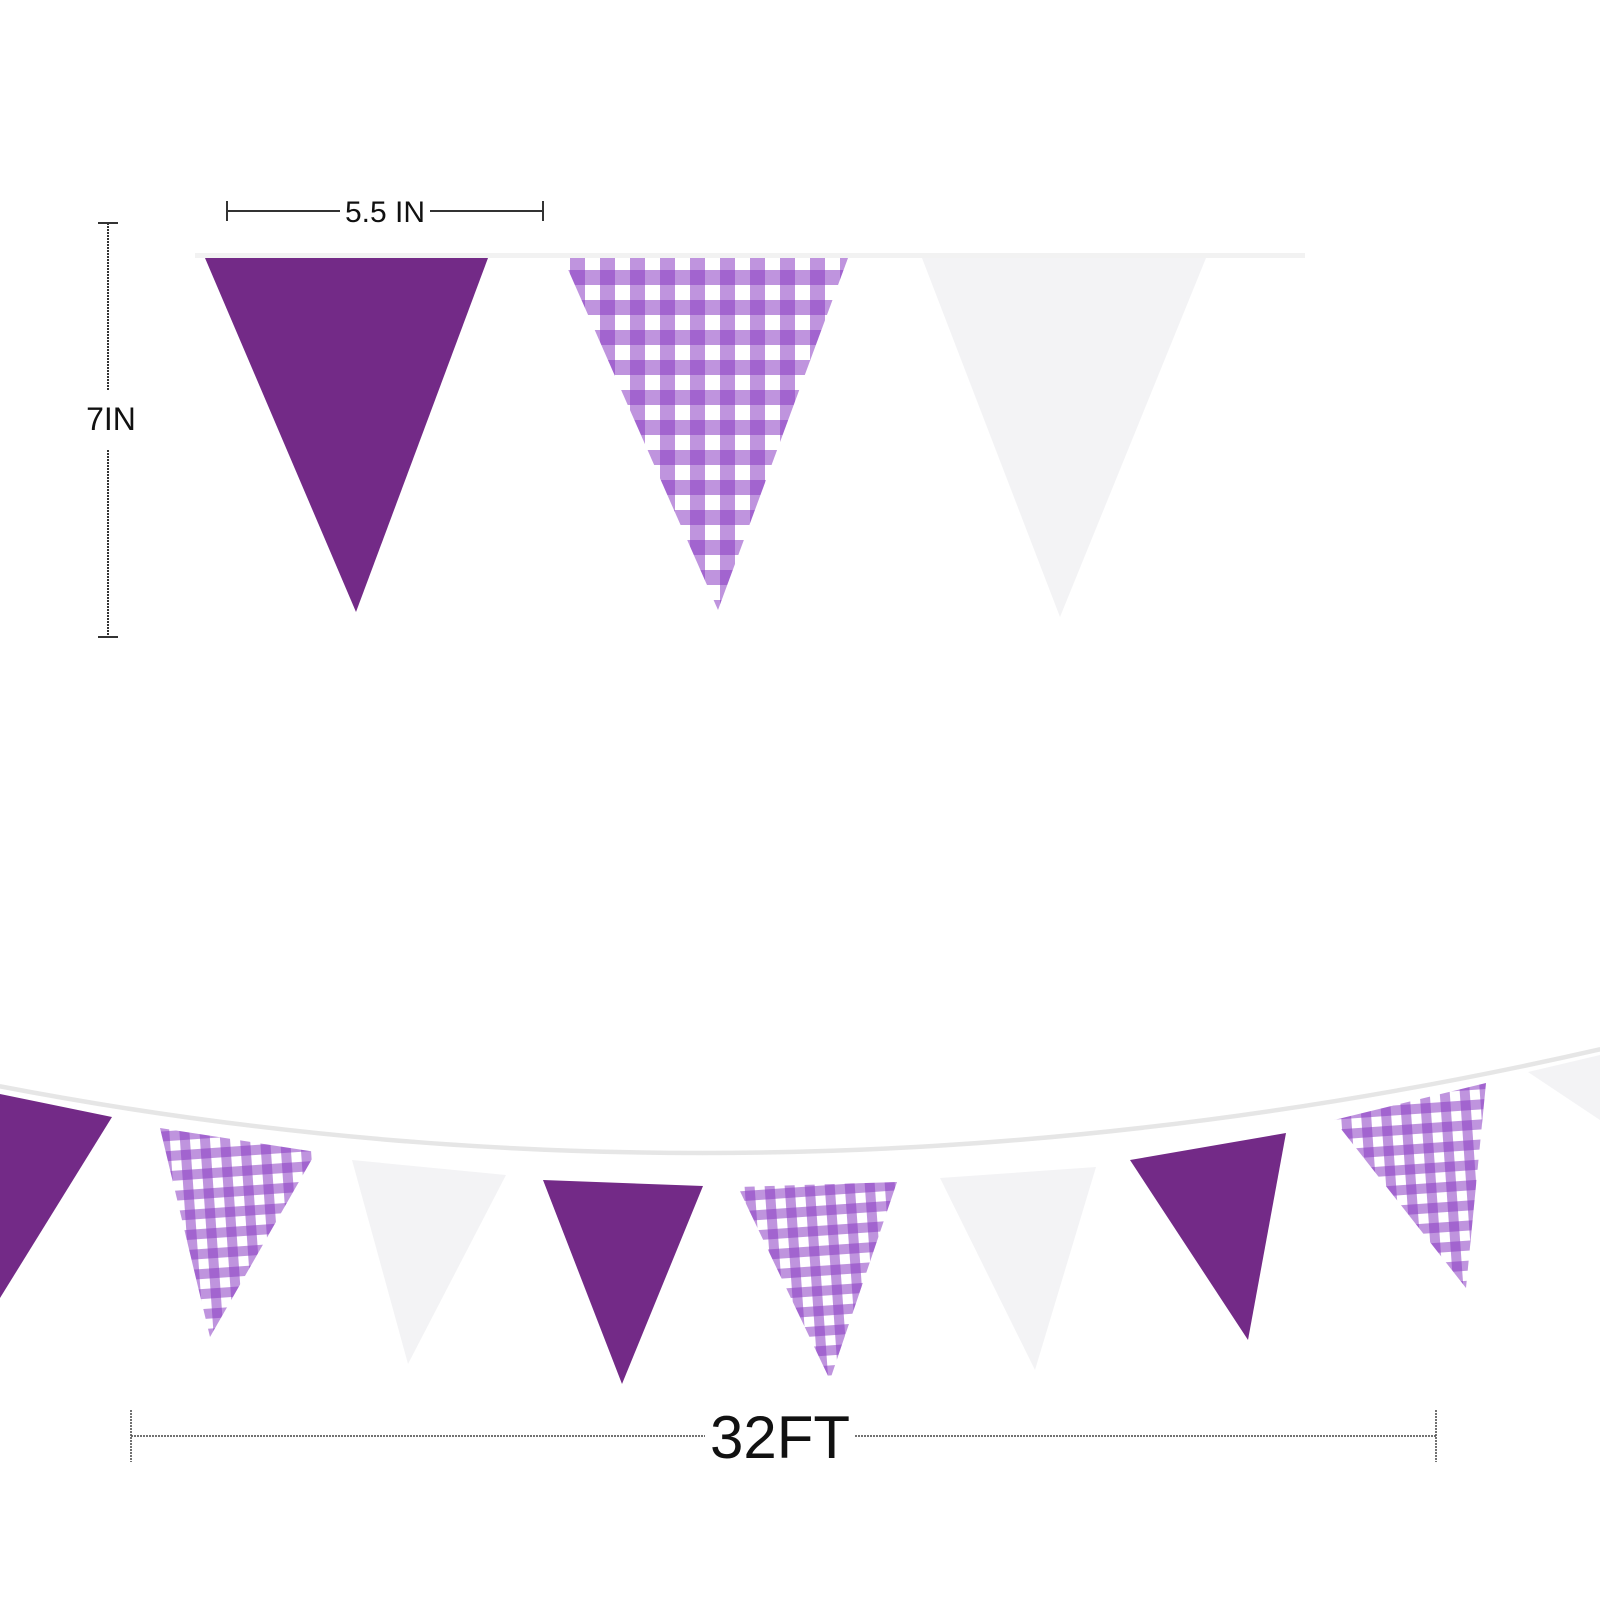 This screenshot has height=1600, width=1600. I want to click on bottom-cord, so click(800, 1100).